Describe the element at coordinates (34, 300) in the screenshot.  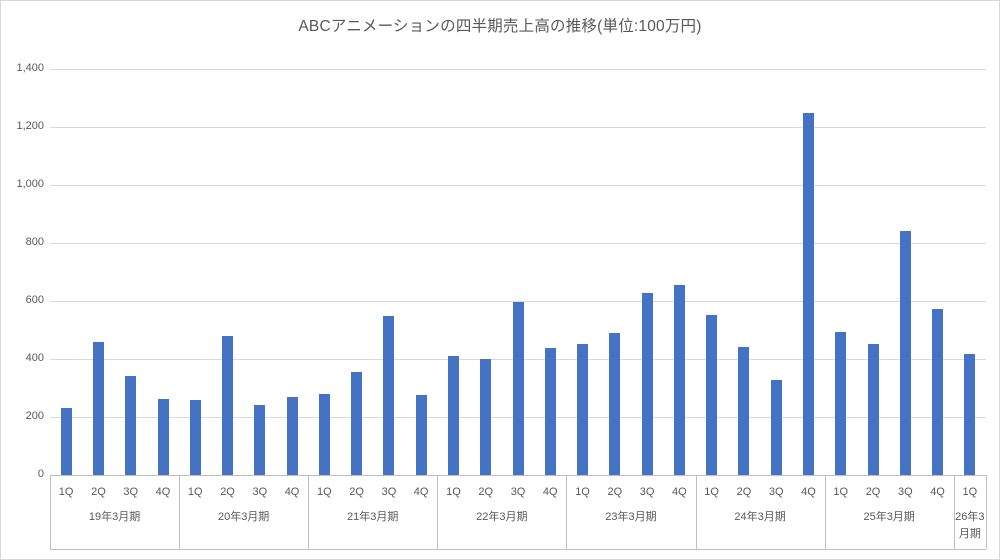
I see `y-tick-label: 600` at that location.